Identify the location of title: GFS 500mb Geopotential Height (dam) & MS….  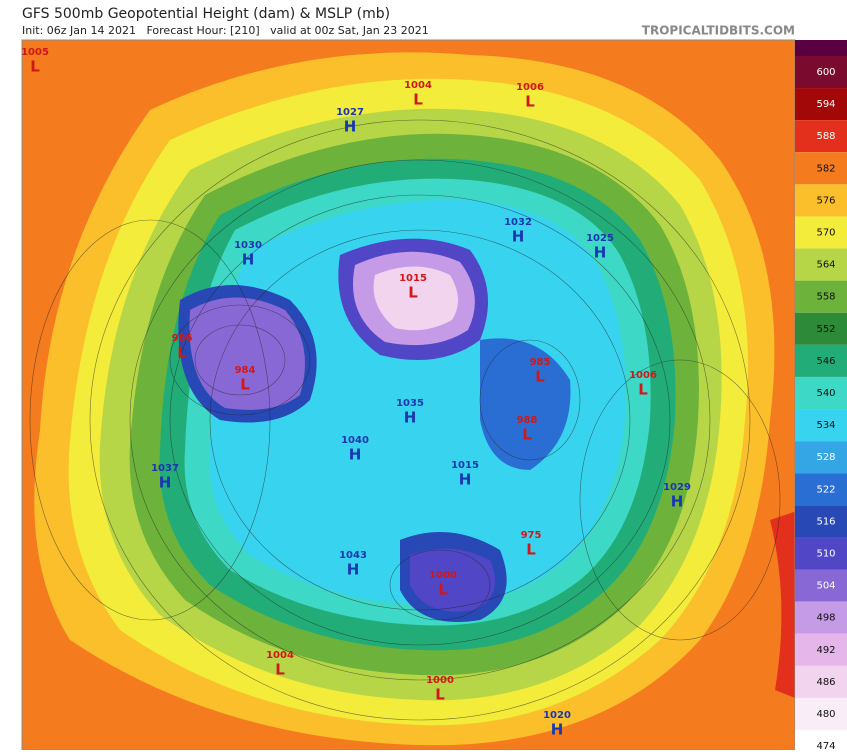
(206, 14).